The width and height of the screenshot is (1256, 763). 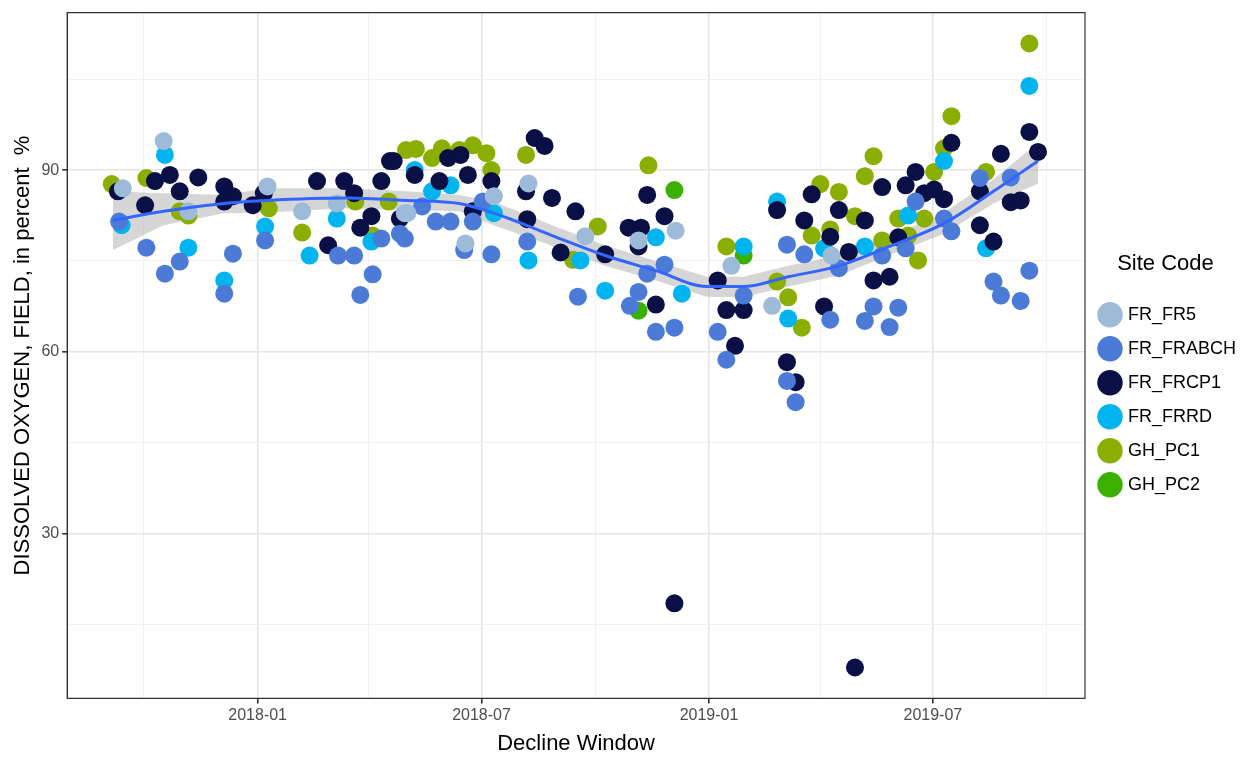 I want to click on legend-label: FR_FRRD, so click(x=1169, y=416).